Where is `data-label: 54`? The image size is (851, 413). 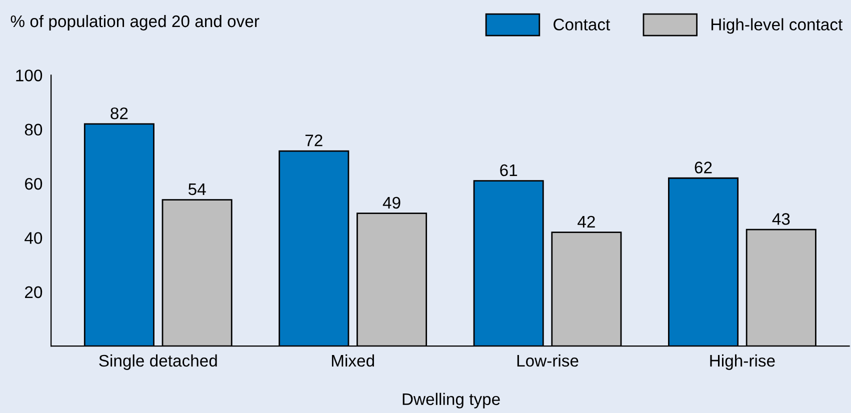
data-label: 54 is located at coordinates (197, 189).